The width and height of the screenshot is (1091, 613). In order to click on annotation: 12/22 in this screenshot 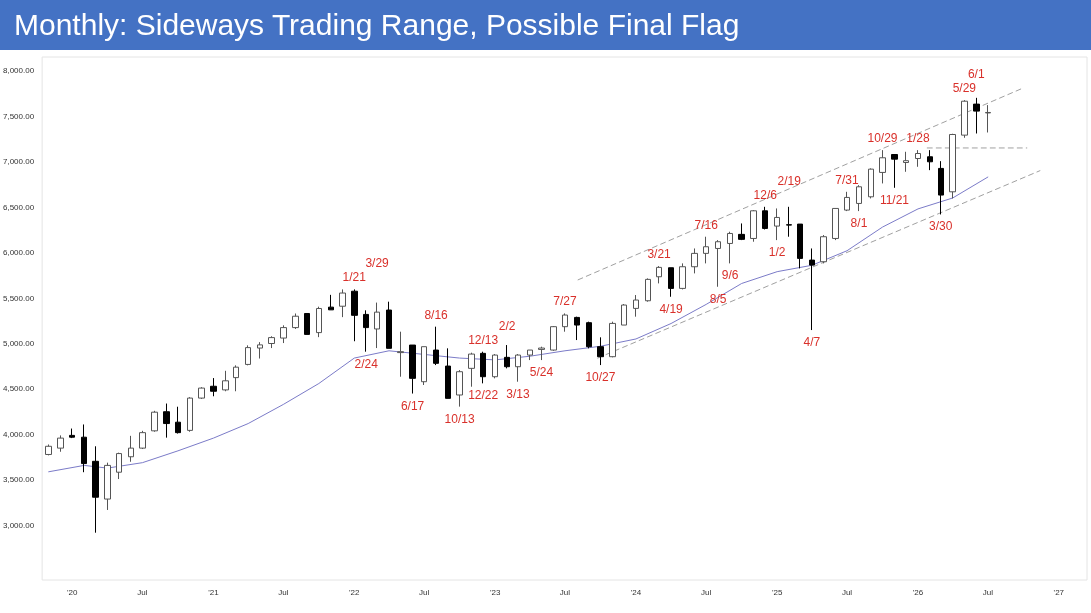, I will do `click(483, 395)`.